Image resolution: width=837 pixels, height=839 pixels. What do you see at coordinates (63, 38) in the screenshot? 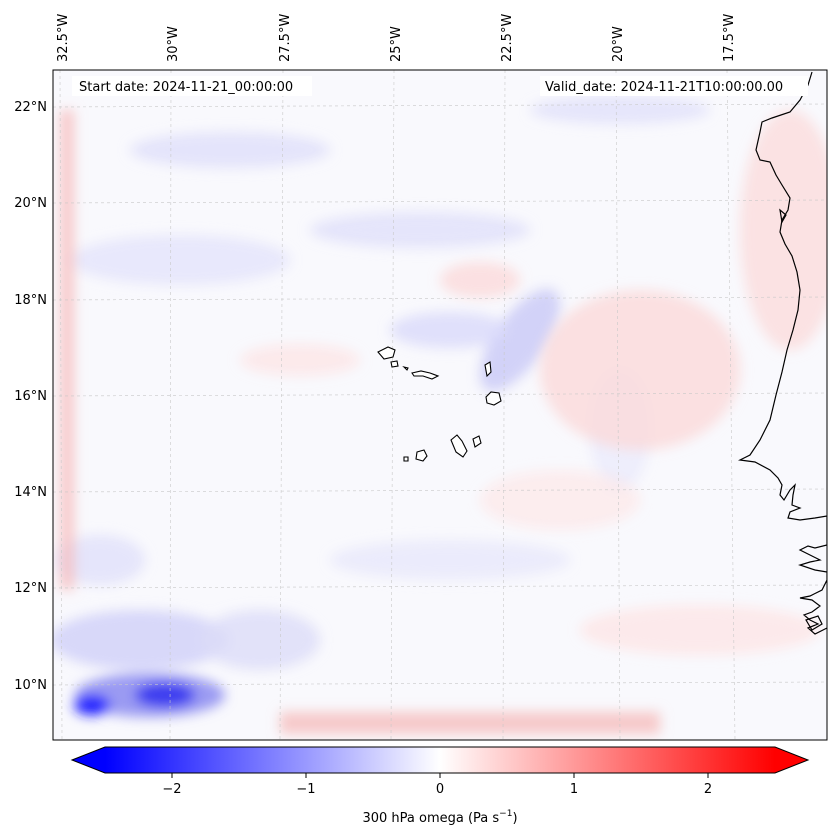
I see `lon-label: 32.5°W` at bounding box center [63, 38].